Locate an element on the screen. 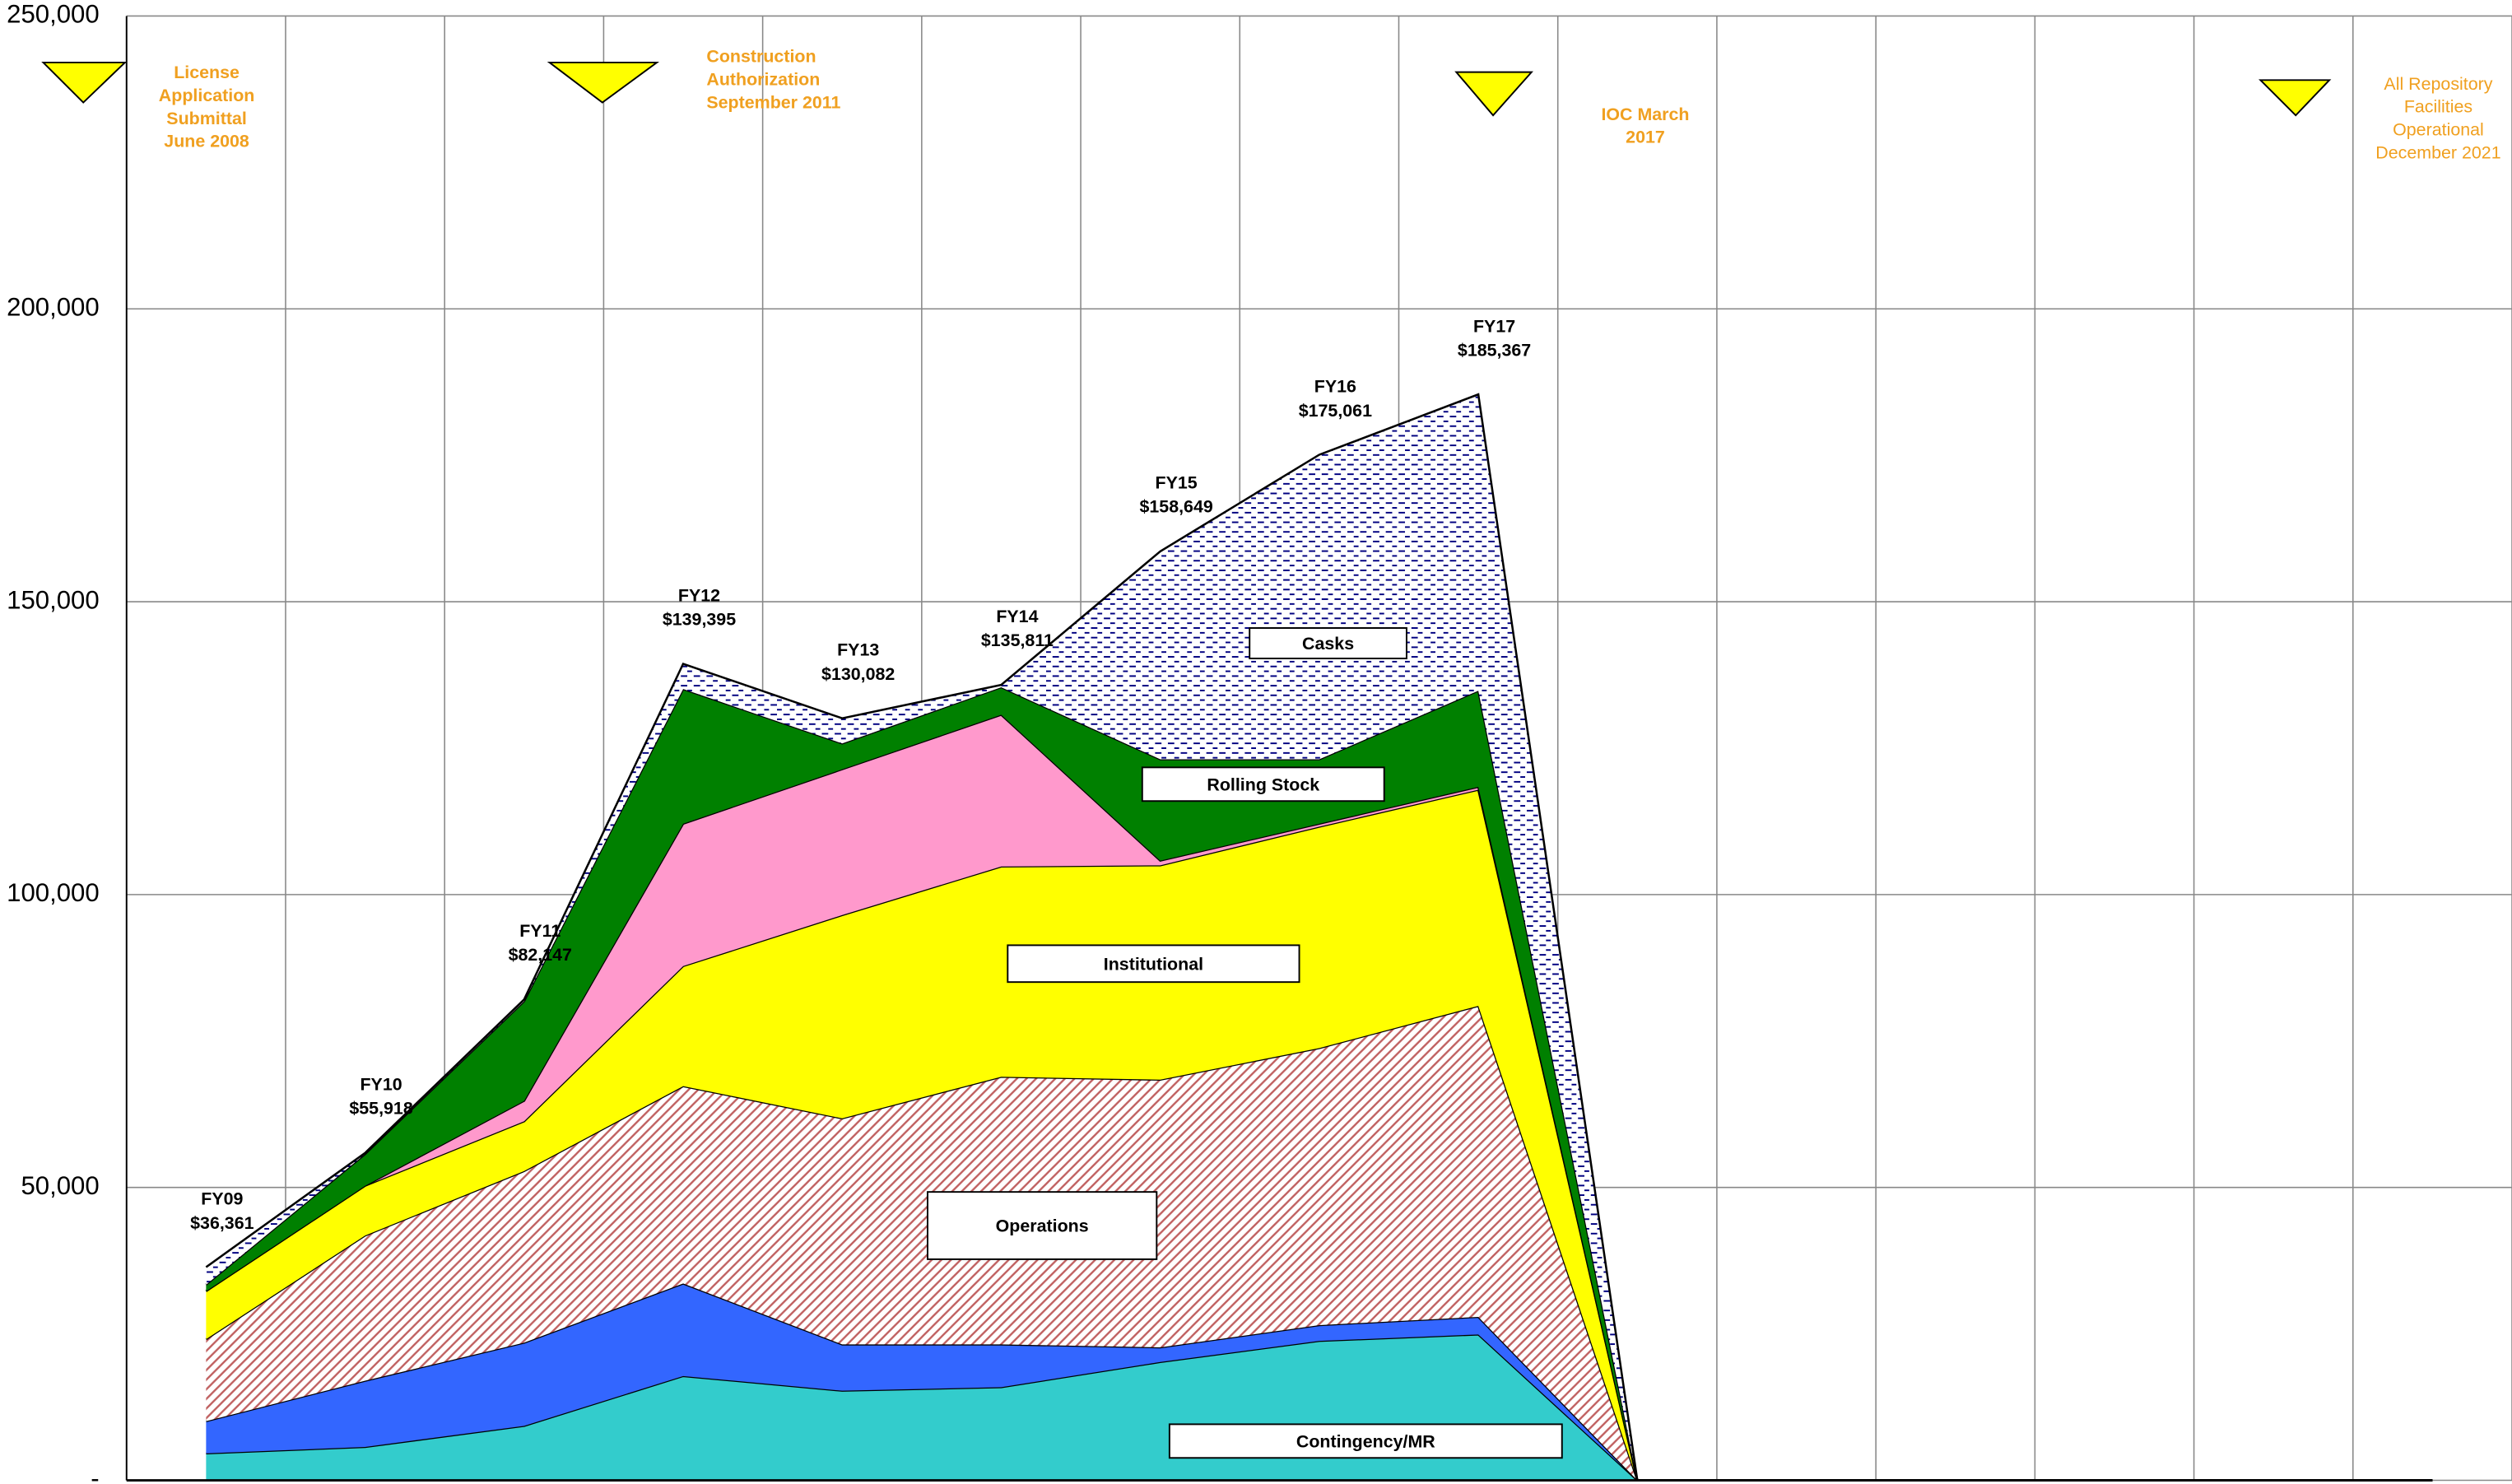 The image size is (2512, 1484). total-label: $130,082 is located at coordinates (858, 674).